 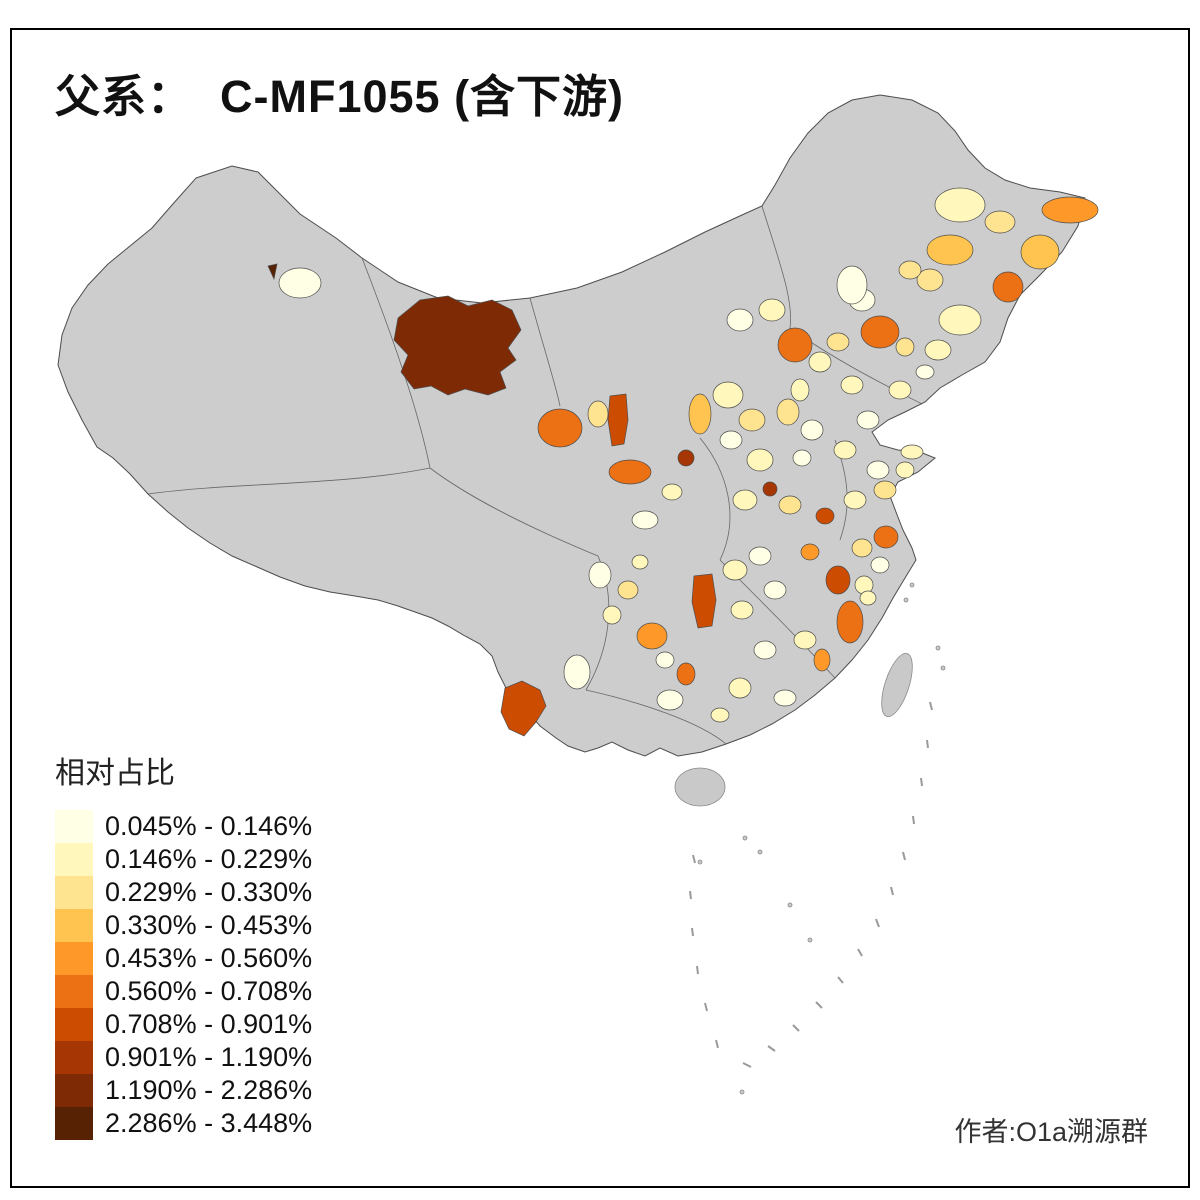 I want to click on page-title: 父系： C-MF1055 (含下游), so click(x=340, y=96).